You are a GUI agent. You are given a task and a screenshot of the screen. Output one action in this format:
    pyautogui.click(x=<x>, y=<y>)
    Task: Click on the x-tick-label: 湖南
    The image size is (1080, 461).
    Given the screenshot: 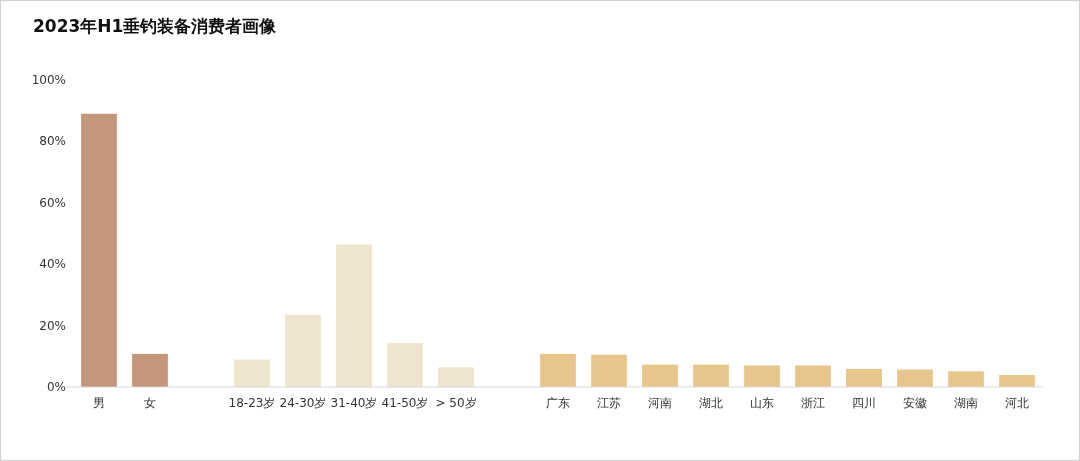 What is the action you would take?
    pyautogui.click(x=966, y=403)
    